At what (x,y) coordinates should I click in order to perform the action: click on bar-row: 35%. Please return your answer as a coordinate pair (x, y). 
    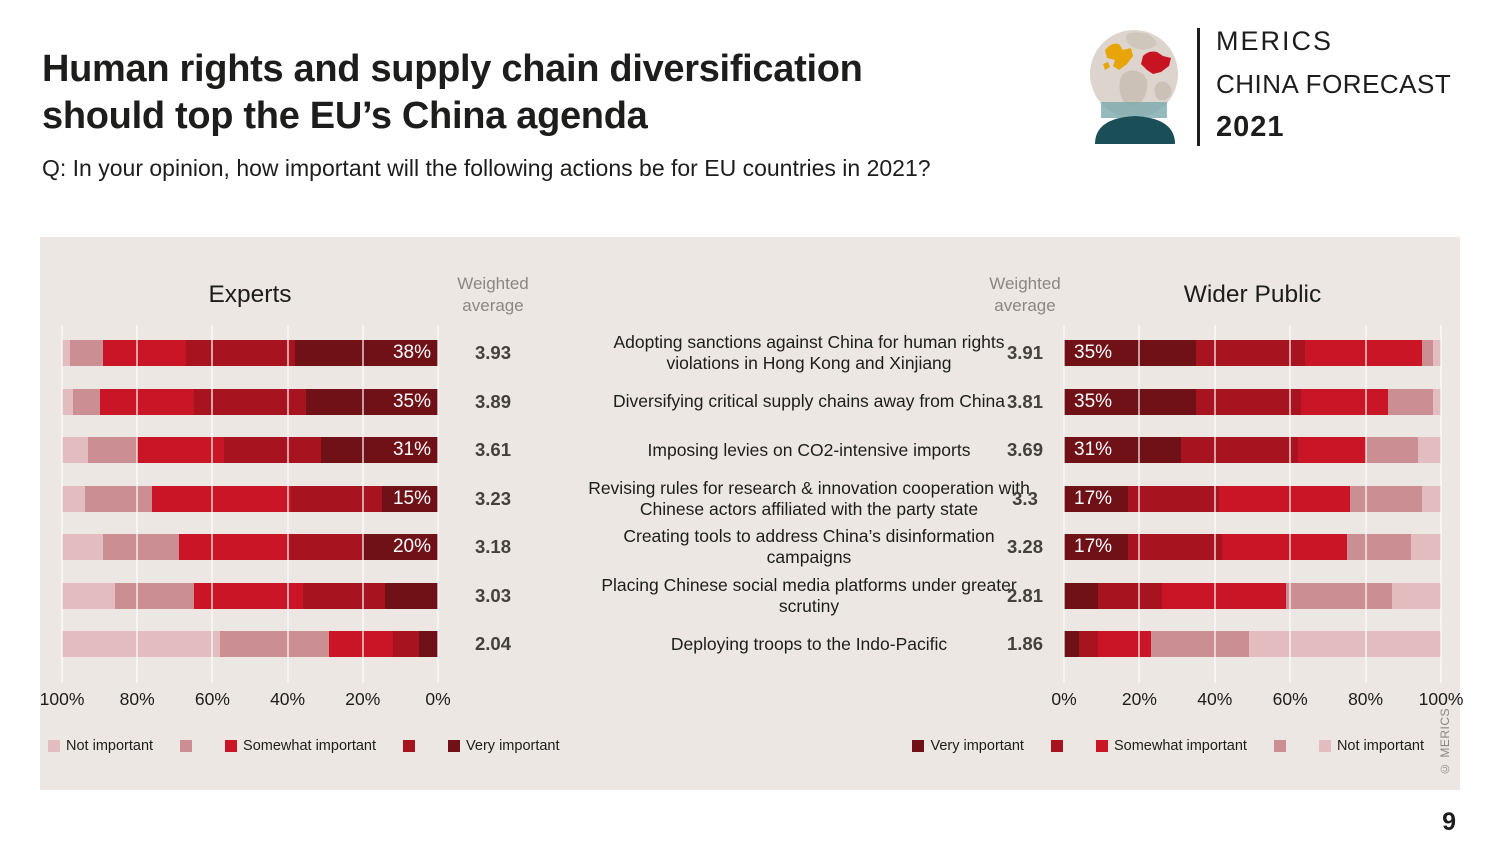
    Looking at the image, I should click on (1252, 353).